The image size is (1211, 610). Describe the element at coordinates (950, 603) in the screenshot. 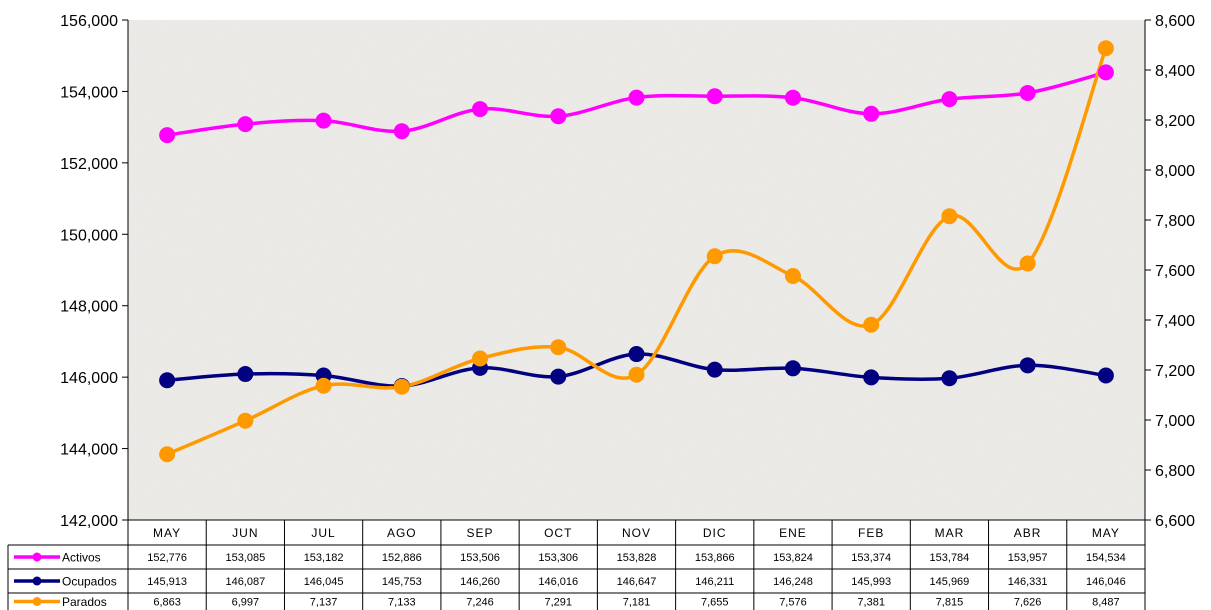

I see `table-value-cell: 7,815` at that location.